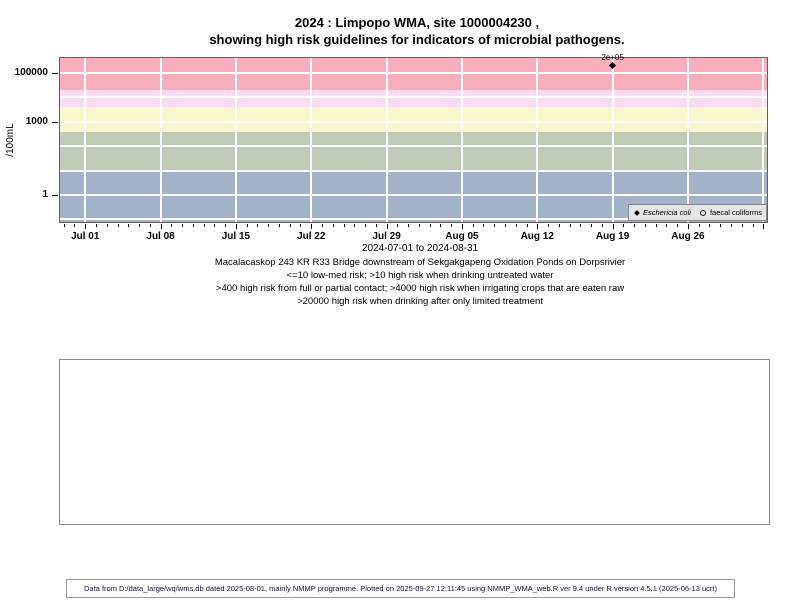  What do you see at coordinates (637, 212) in the screenshot?
I see `legend-filled-diamond-icon` at bounding box center [637, 212].